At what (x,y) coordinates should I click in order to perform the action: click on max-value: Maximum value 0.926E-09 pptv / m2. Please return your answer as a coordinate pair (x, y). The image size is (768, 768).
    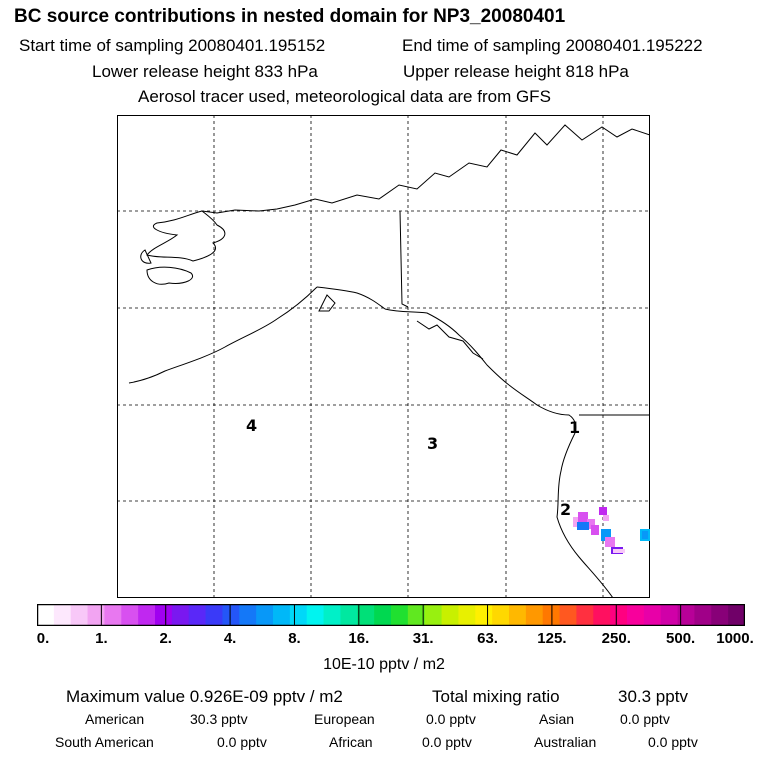
    Looking at the image, I should click on (204, 696).